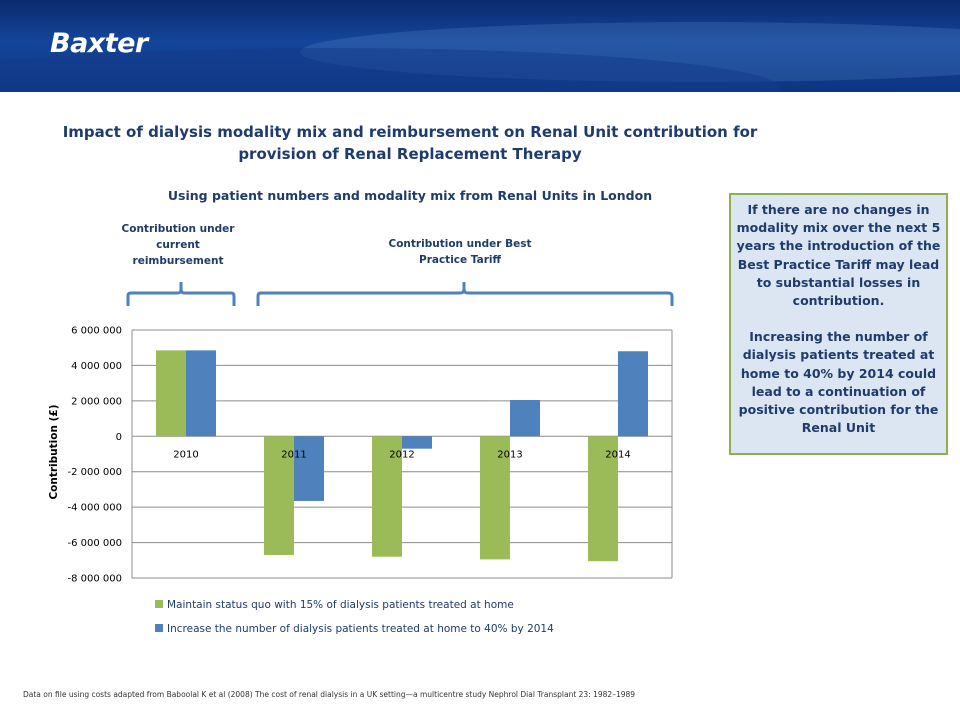 The height and width of the screenshot is (720, 960). What do you see at coordinates (94, 543) in the screenshot?
I see `y-tick-label: -6 000 000` at bounding box center [94, 543].